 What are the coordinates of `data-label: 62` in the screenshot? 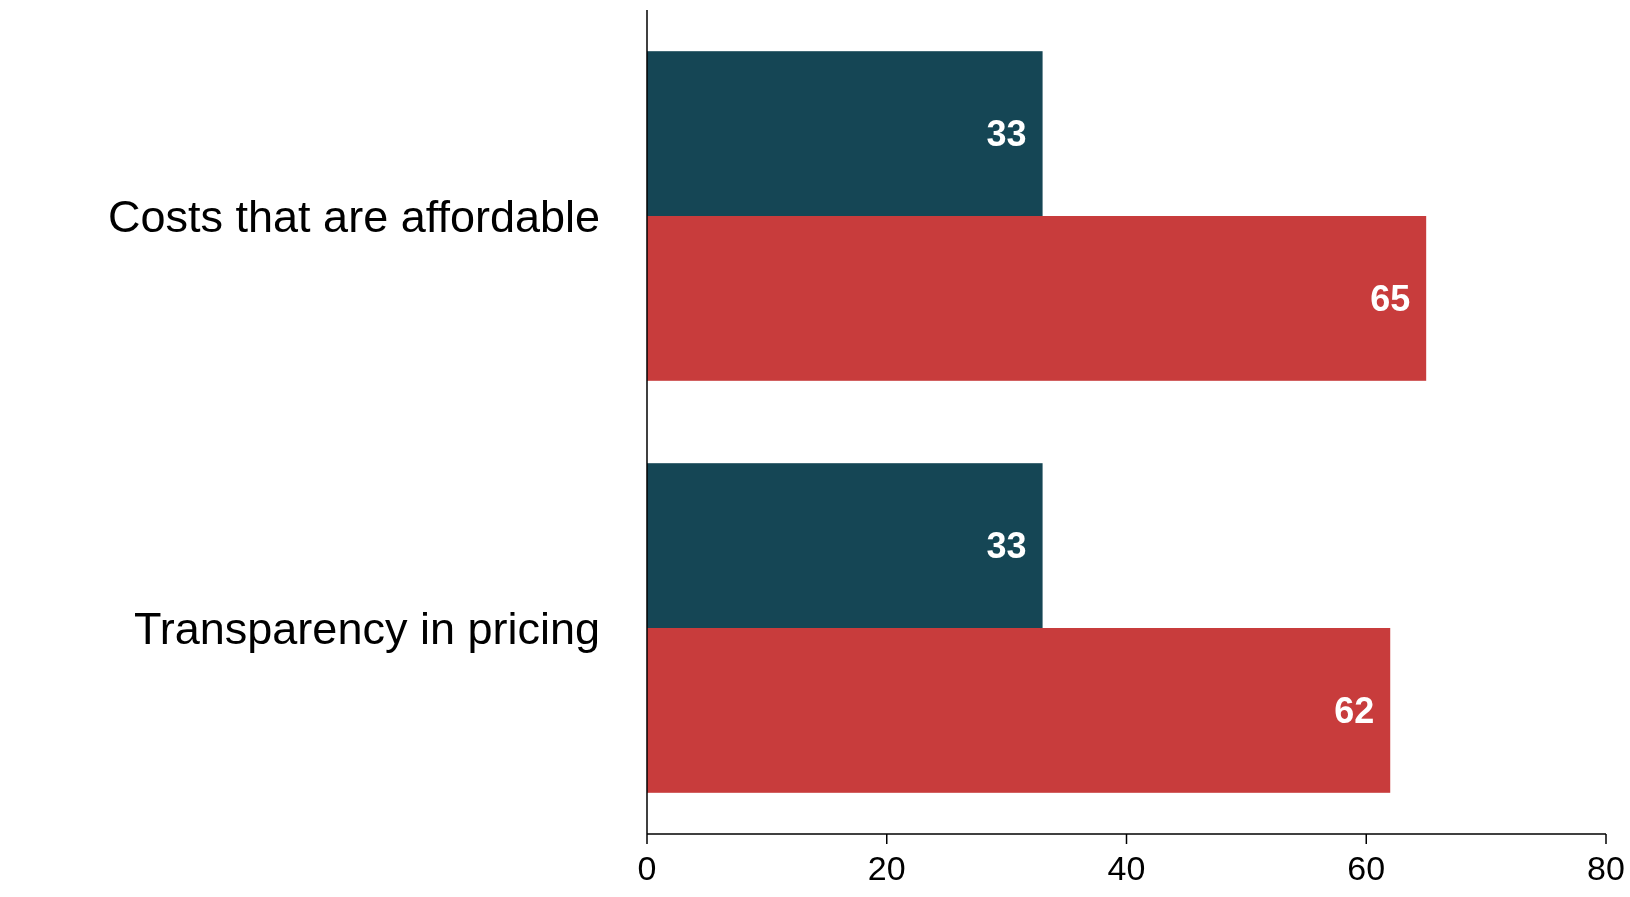 It's located at (1354, 710).